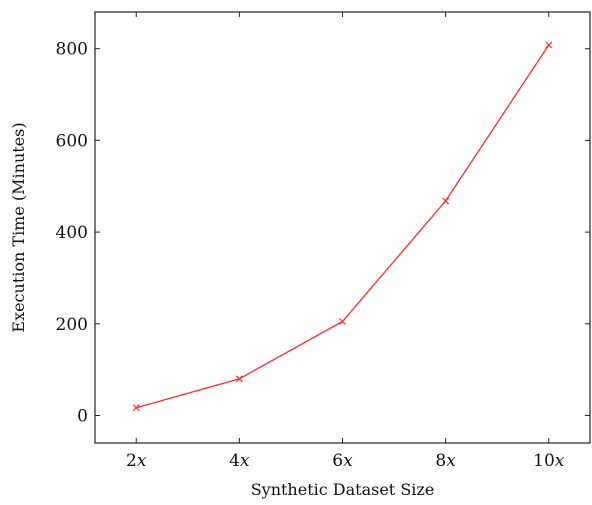  I want to click on y-tick-label: 0, so click(82, 416).